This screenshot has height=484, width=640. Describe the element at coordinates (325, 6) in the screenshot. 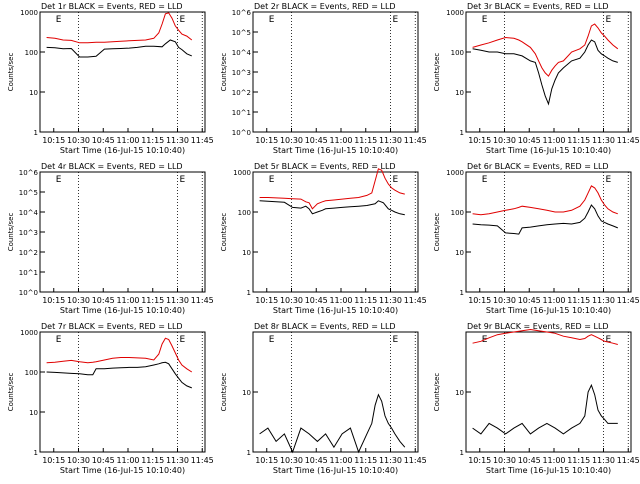

I see `chart-title: Det 2r BLACK = Events, RED = LLD` at that location.